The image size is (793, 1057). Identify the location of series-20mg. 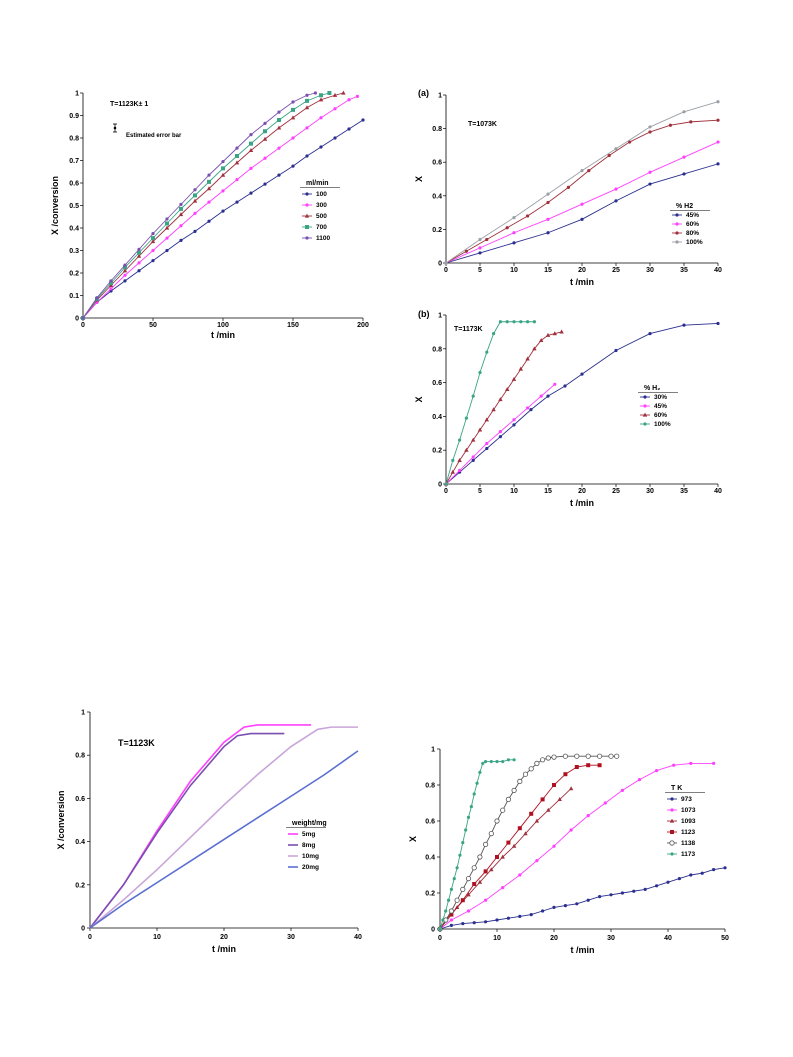
(224, 839).